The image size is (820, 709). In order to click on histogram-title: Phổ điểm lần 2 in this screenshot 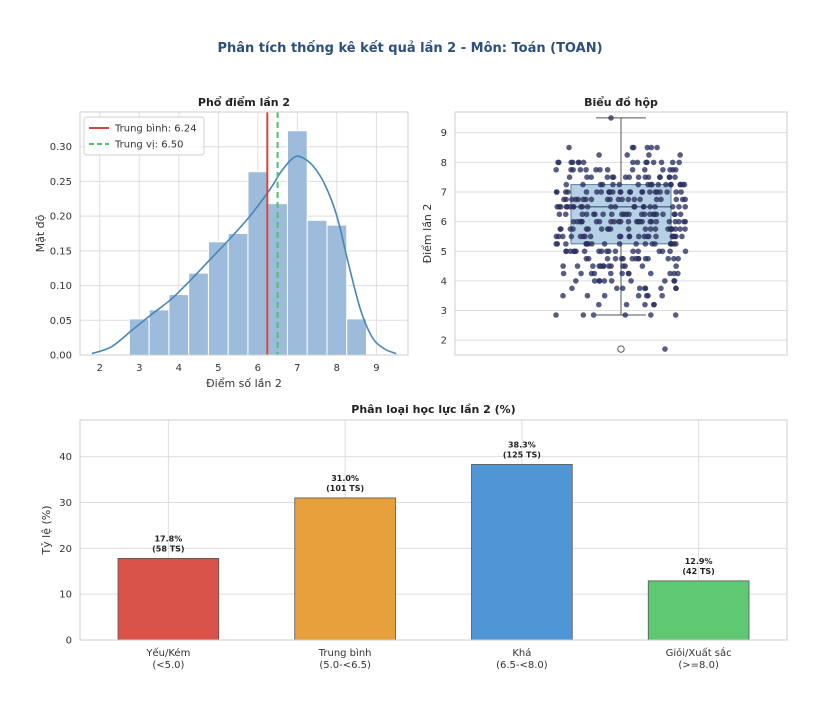, I will do `click(244, 102)`.